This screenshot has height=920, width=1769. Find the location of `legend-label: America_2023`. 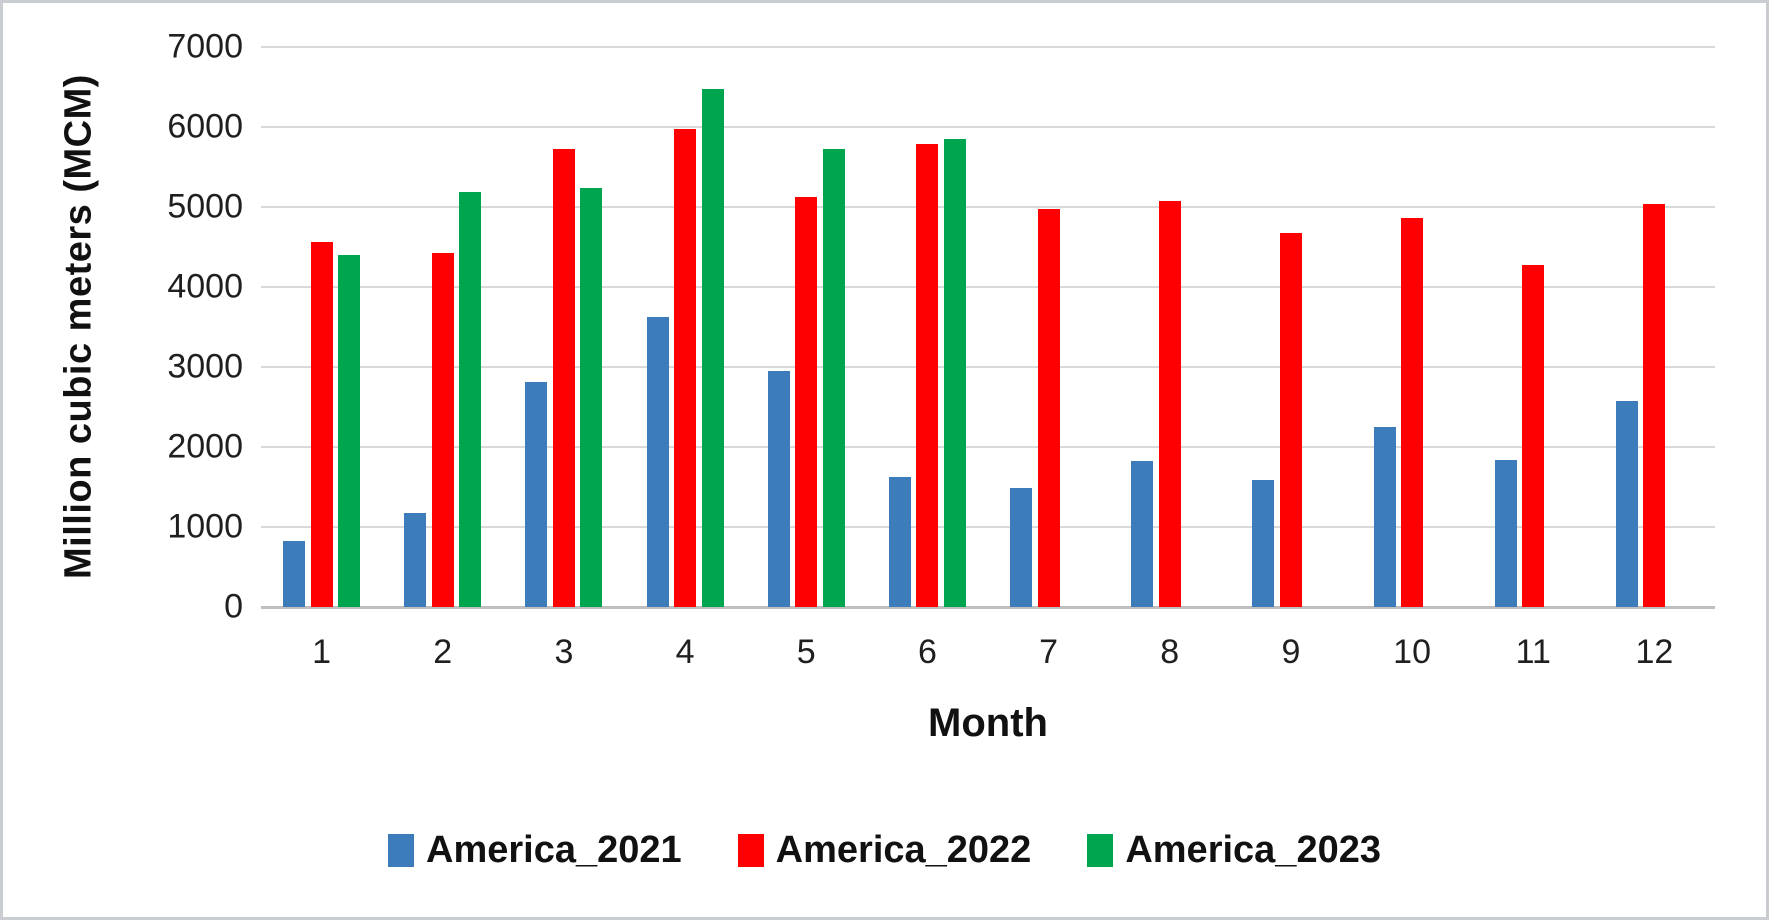

legend-label: America_2023 is located at coordinates (1253, 850).